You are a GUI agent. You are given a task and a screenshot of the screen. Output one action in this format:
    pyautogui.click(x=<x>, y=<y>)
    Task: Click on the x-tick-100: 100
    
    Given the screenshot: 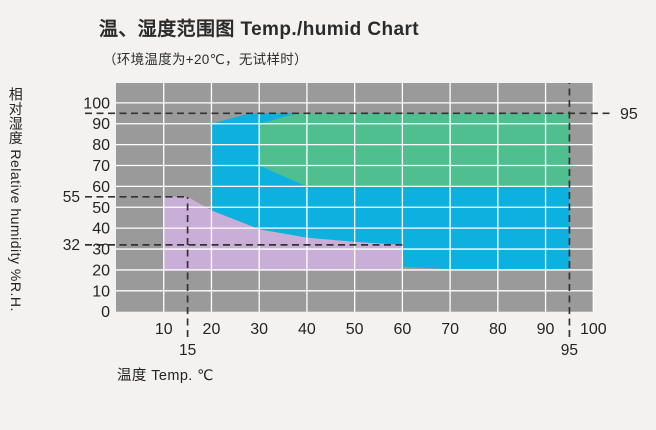 What is the action you would take?
    pyautogui.click(x=593, y=329)
    